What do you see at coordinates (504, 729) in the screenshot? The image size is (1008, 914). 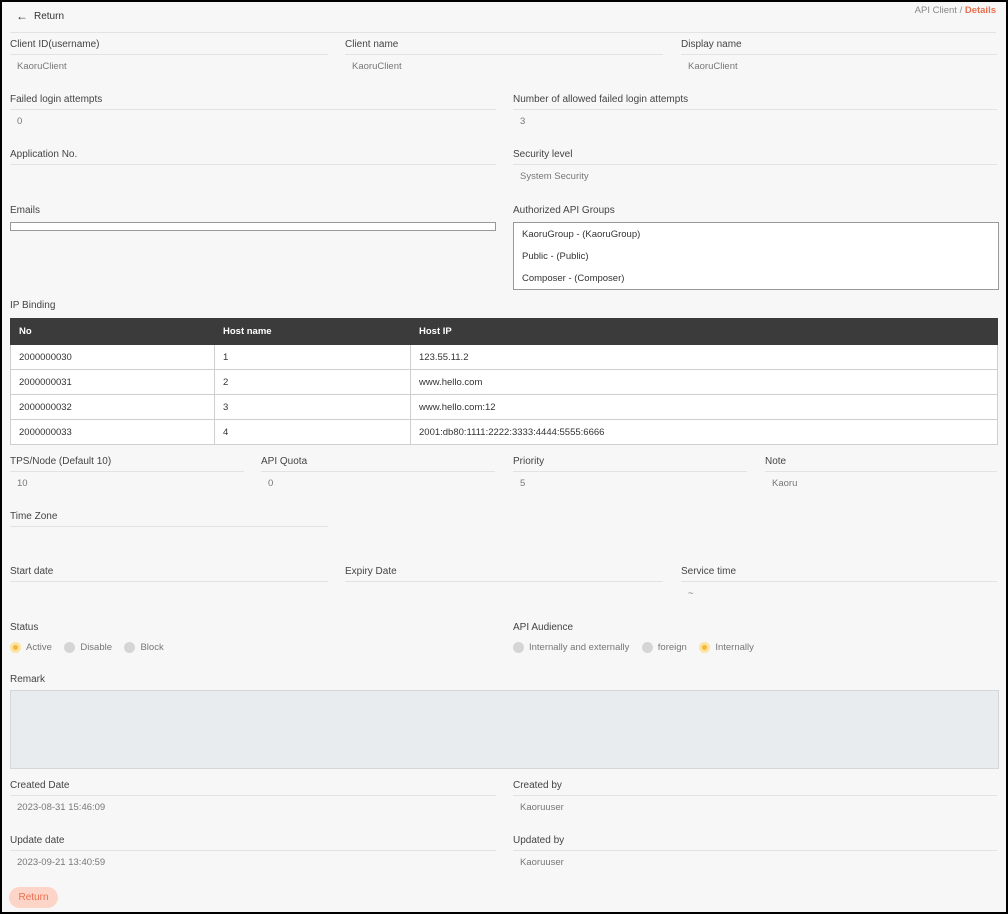 I see `remark-textarea` at bounding box center [504, 729].